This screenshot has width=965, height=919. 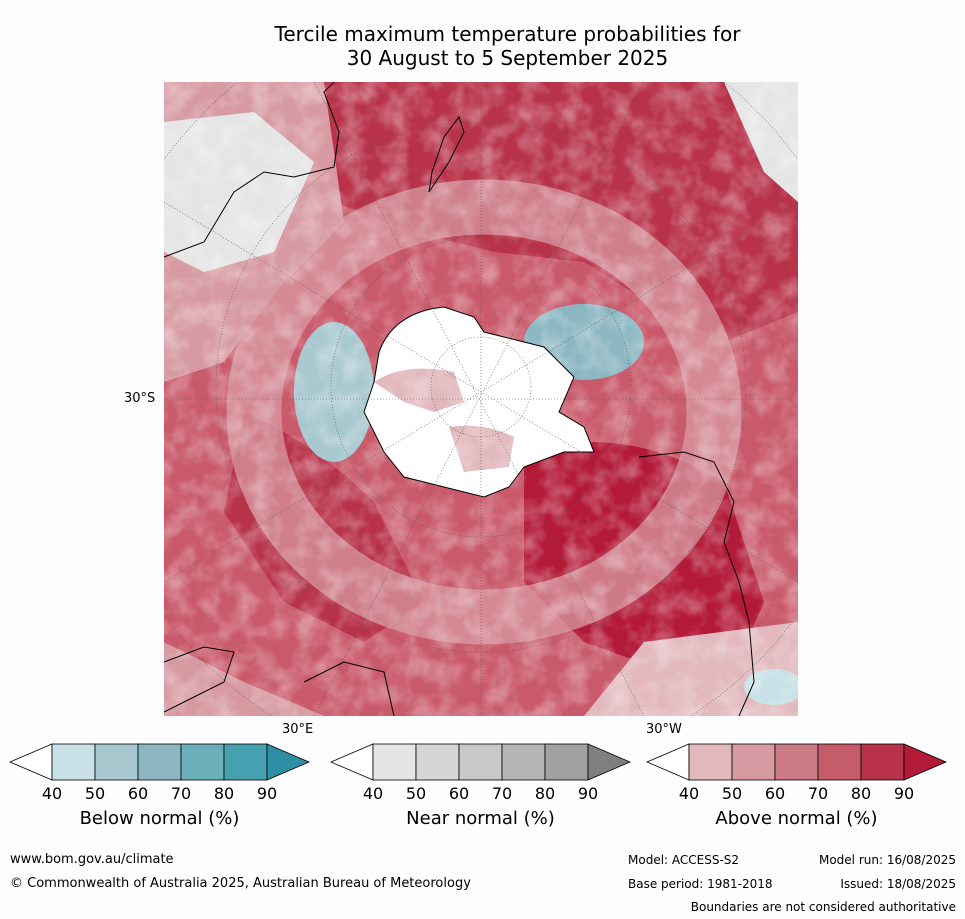 I want to click on australia-coastline, so click(x=252, y=170).